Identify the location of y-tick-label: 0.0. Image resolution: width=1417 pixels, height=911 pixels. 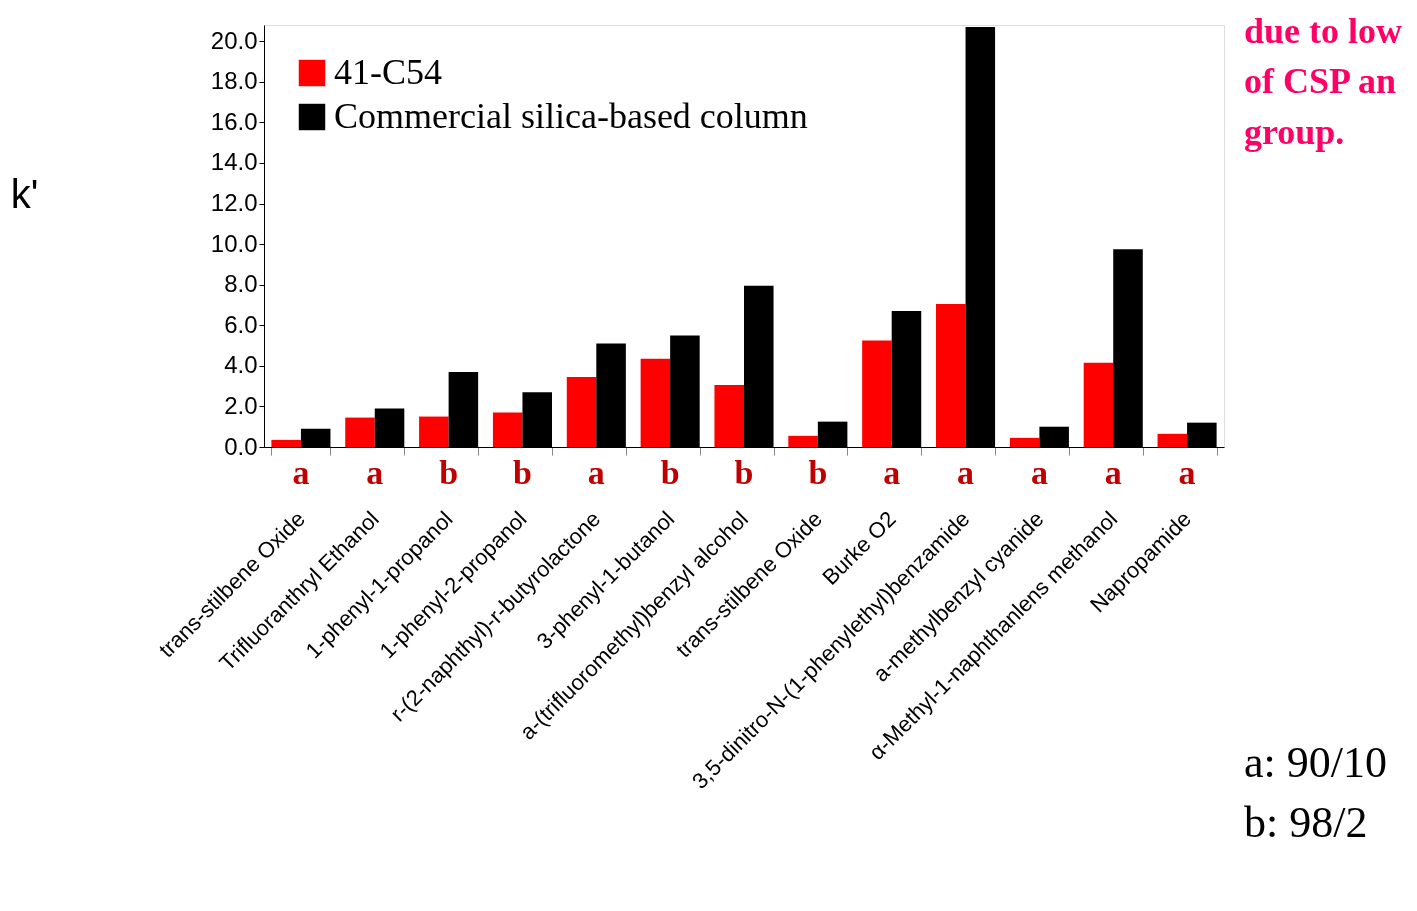
(241, 446).